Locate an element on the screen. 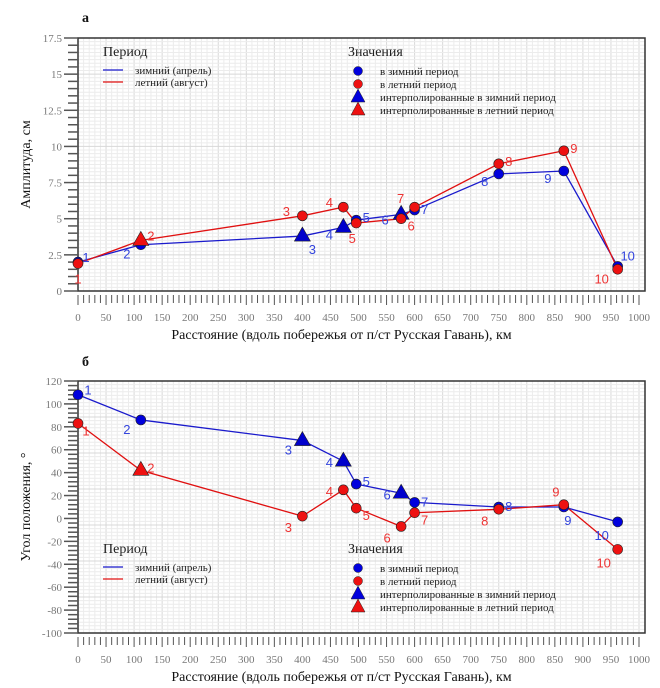  x-tick-label: 500 is located at coordinates (358, 318).